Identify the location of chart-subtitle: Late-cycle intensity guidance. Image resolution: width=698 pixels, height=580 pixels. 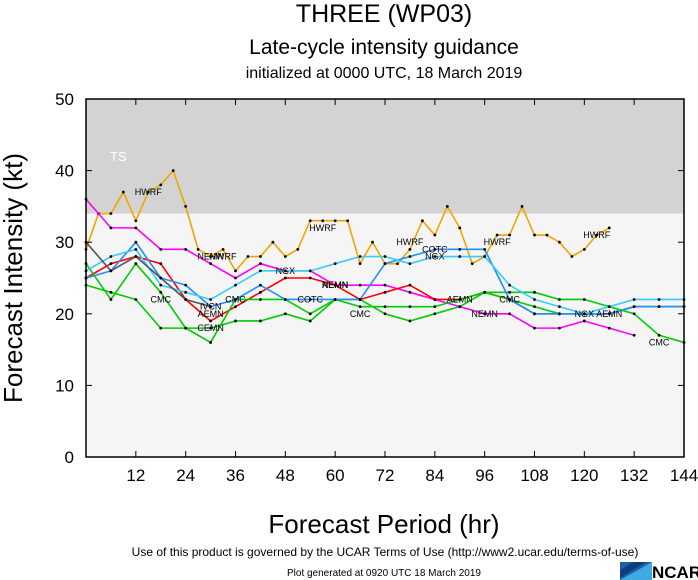
(384, 47).